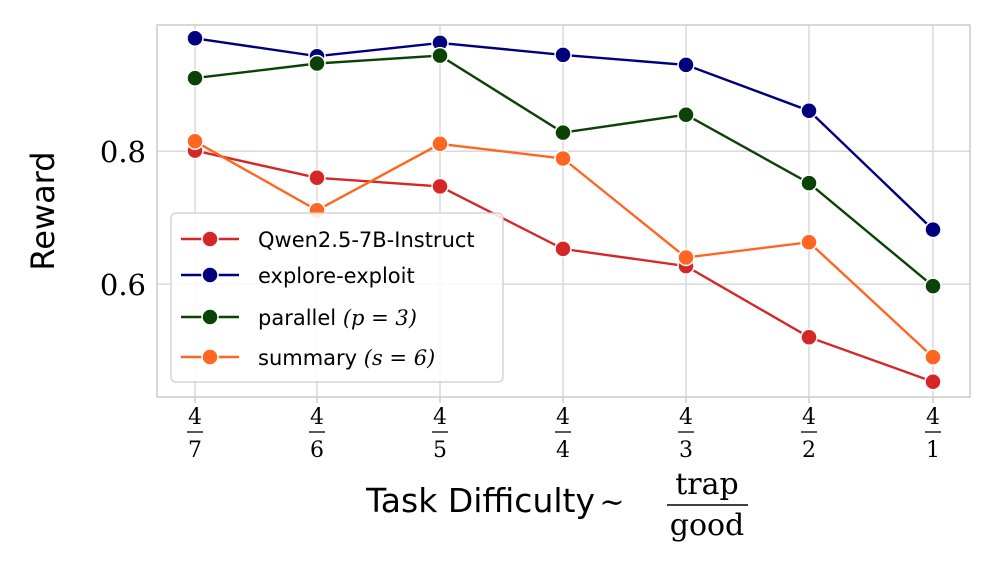 Image resolution: width=996 pixels, height=570 pixels. I want to click on x-tick-denominator: 7, so click(195, 450).